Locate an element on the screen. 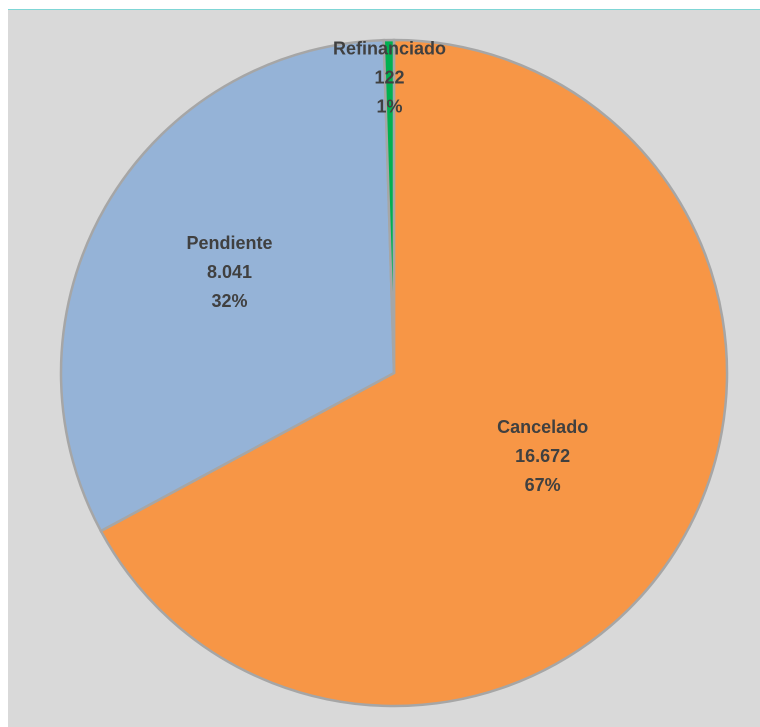 The width and height of the screenshot is (760, 727). label-category-name: Cancelado is located at coordinates (542, 427).